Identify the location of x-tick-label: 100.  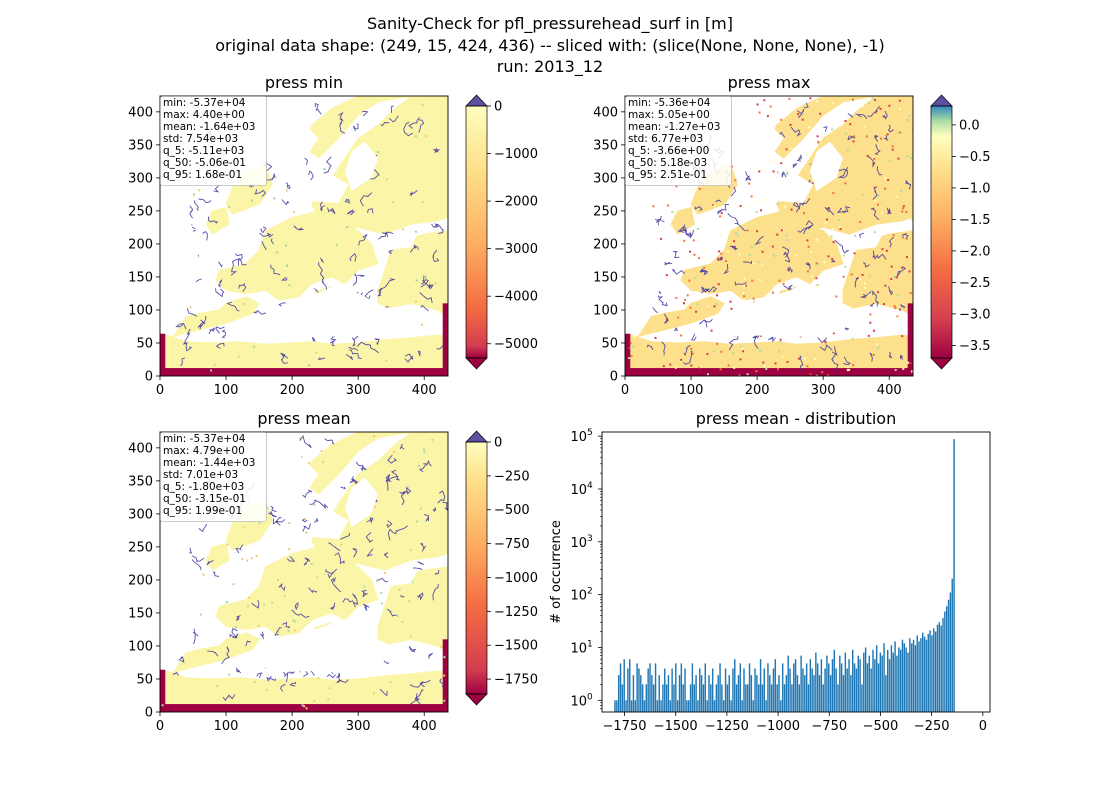
(691, 390).